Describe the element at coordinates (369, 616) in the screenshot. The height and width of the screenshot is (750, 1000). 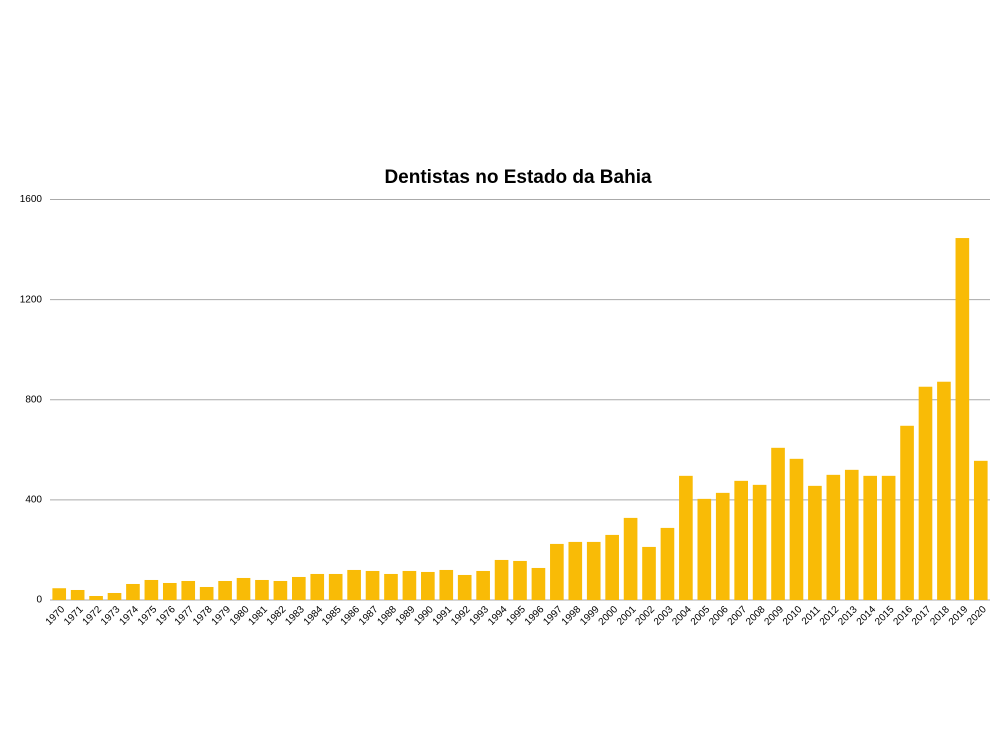
I see `x-tick-label: 1987` at that location.